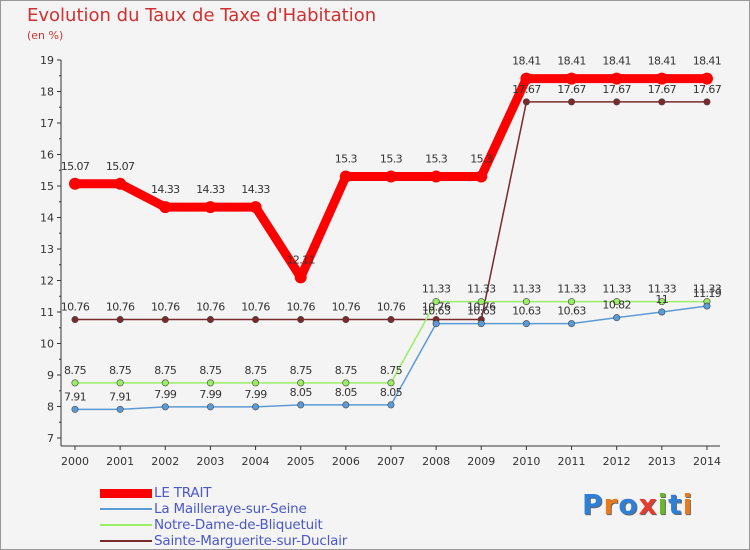 The image size is (750, 550). What do you see at coordinates (183, 493) in the screenshot?
I see `legend-label: LE TRAIT` at bounding box center [183, 493].